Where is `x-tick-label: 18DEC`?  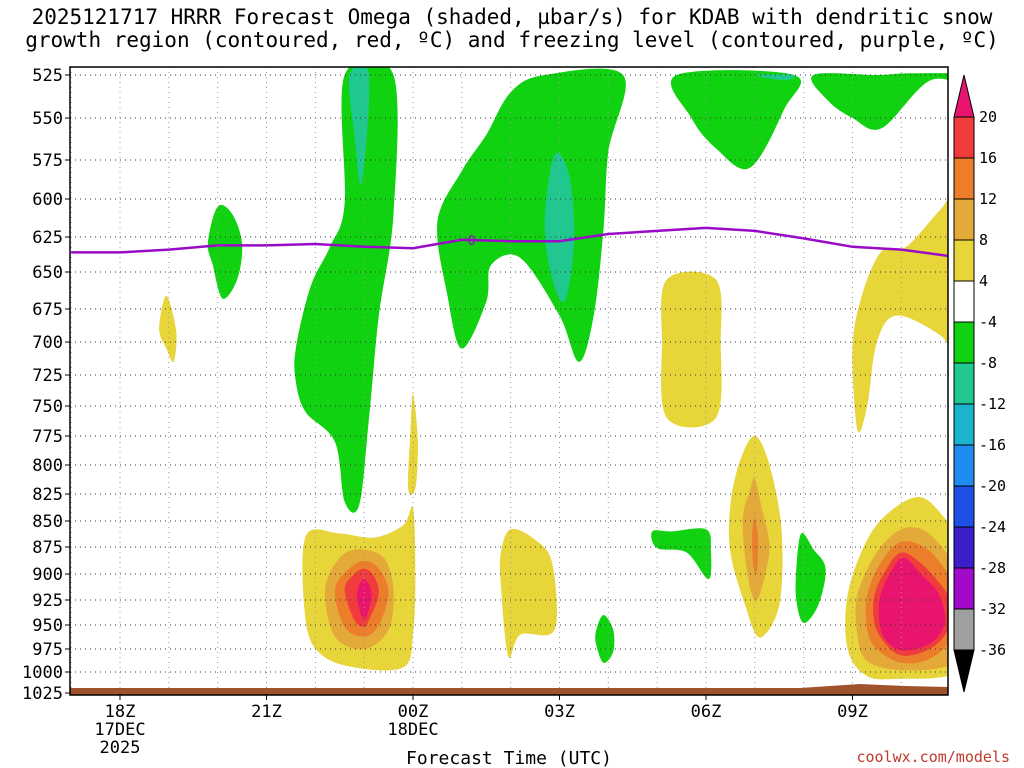 x-tick-label: 18DEC is located at coordinates (412, 730).